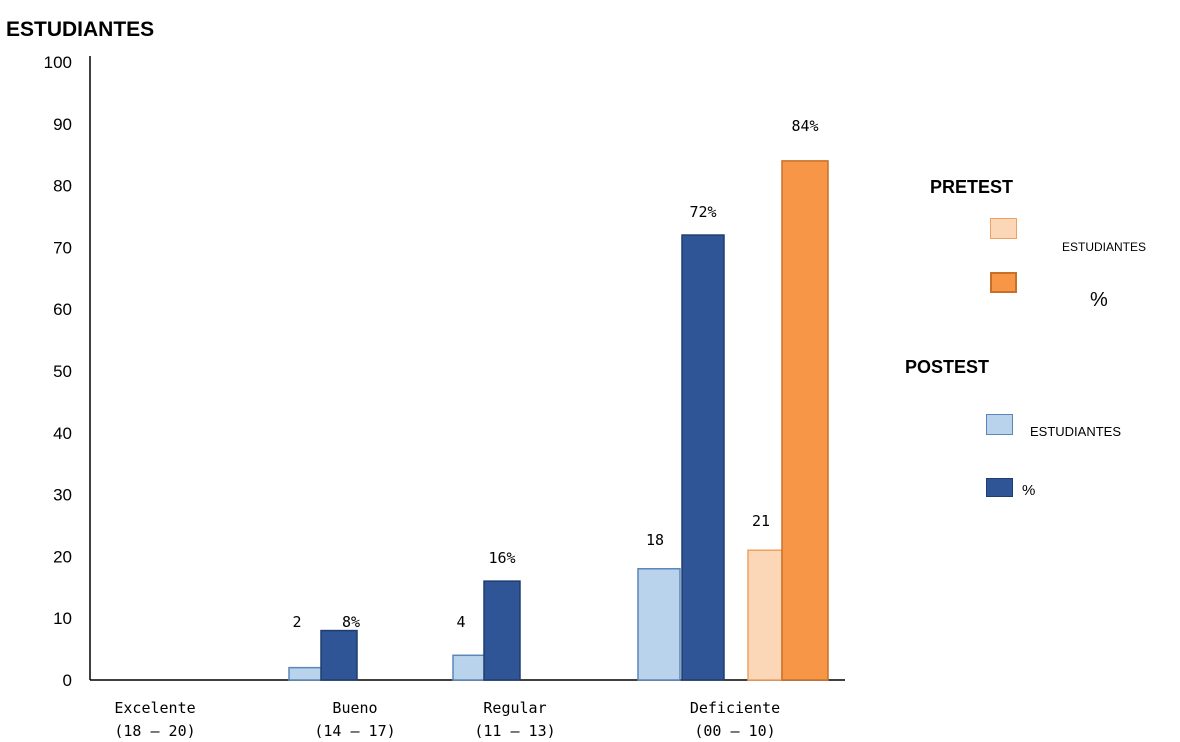 The width and height of the screenshot is (1180, 742). What do you see at coordinates (62, 556) in the screenshot?
I see `y-tick-label-20: 20` at bounding box center [62, 556].